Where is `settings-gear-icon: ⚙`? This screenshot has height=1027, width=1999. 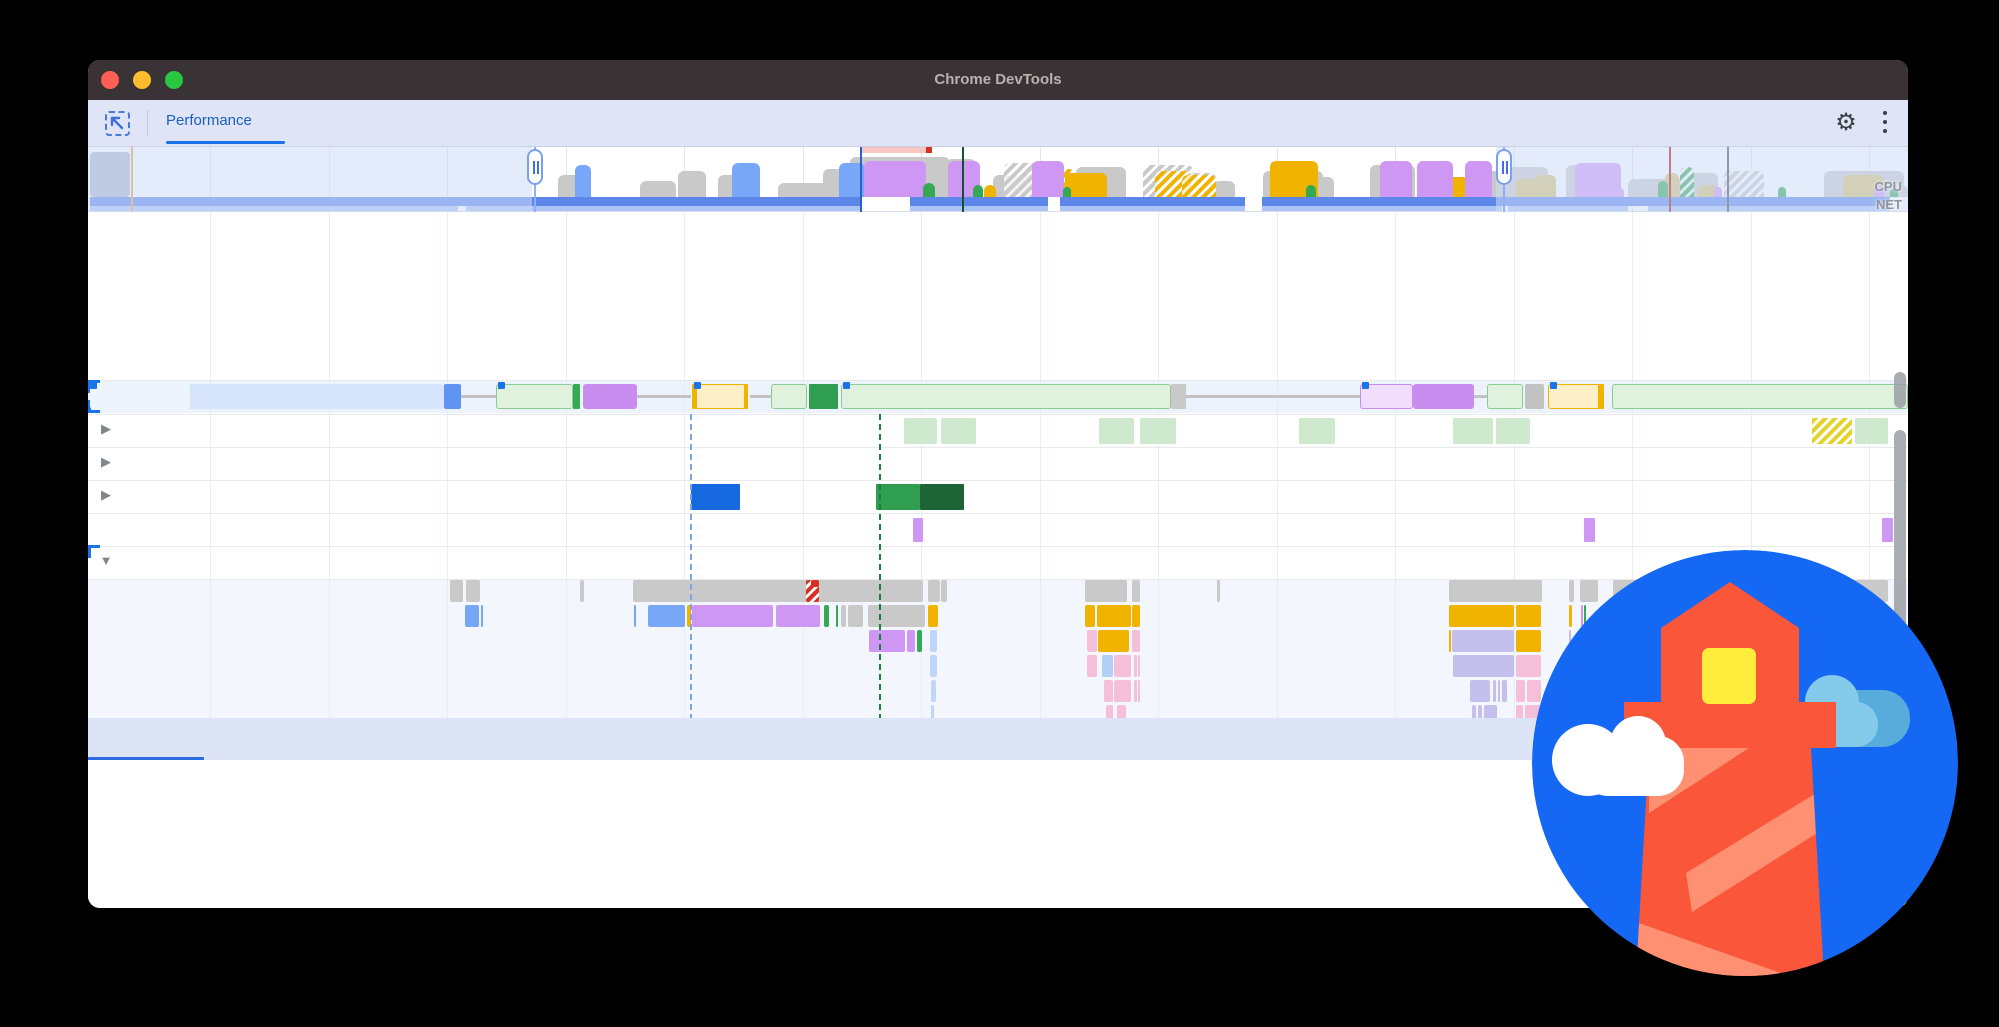 settings-gear-icon: ⚙ is located at coordinates (1846, 122).